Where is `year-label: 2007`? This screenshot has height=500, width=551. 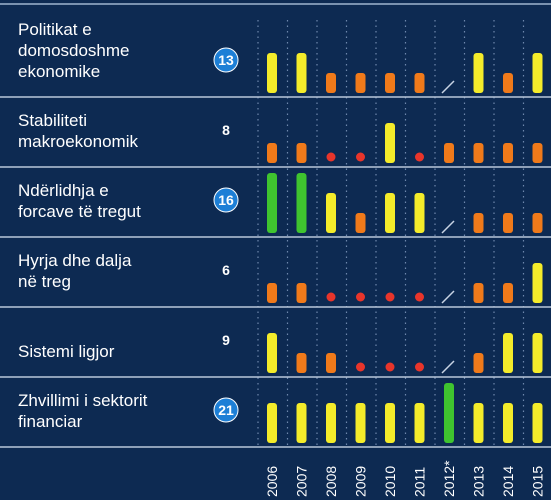
year-label: 2007 is located at coordinates (302, 481).